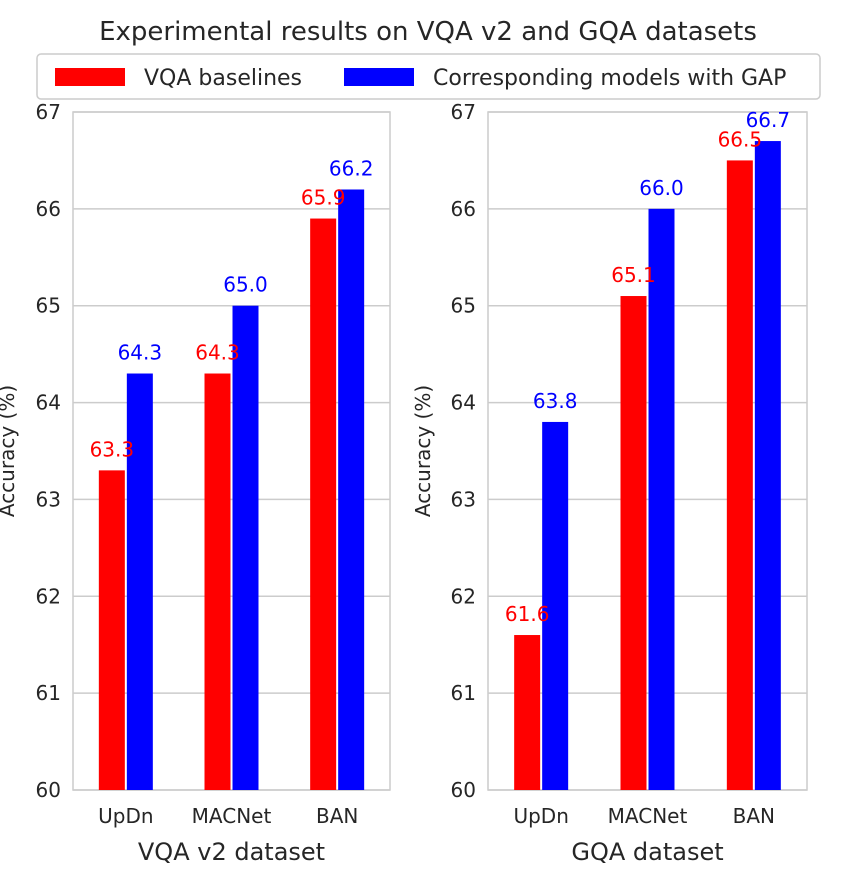 This screenshot has height=875, width=855. What do you see at coordinates (323, 504) in the screenshot?
I see `bar-vqa-v2-ban-baseline` at bounding box center [323, 504].